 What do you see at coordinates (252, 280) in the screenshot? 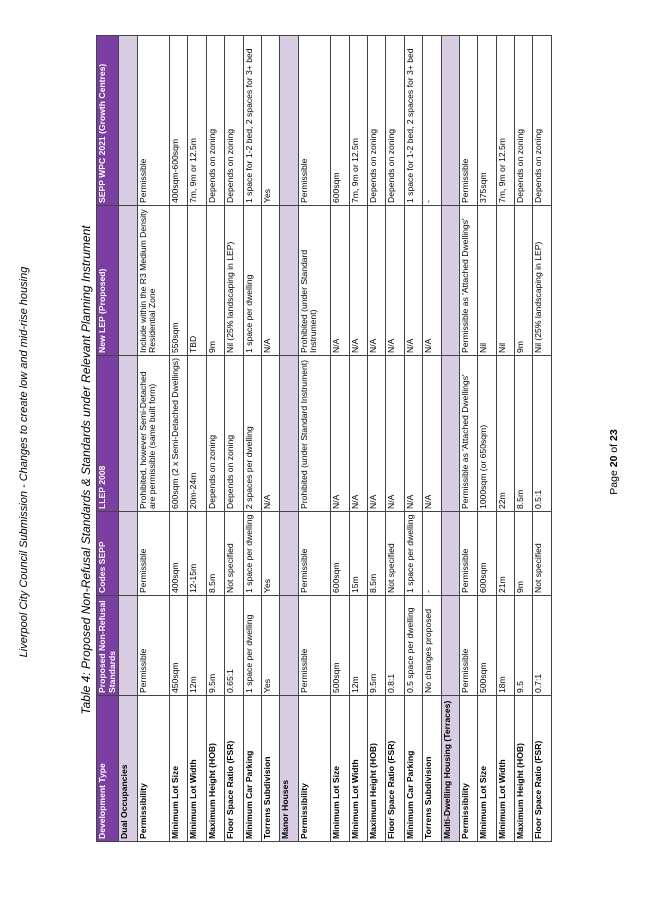
I see `table-cell: 1 space per dwelling` at bounding box center [252, 280].